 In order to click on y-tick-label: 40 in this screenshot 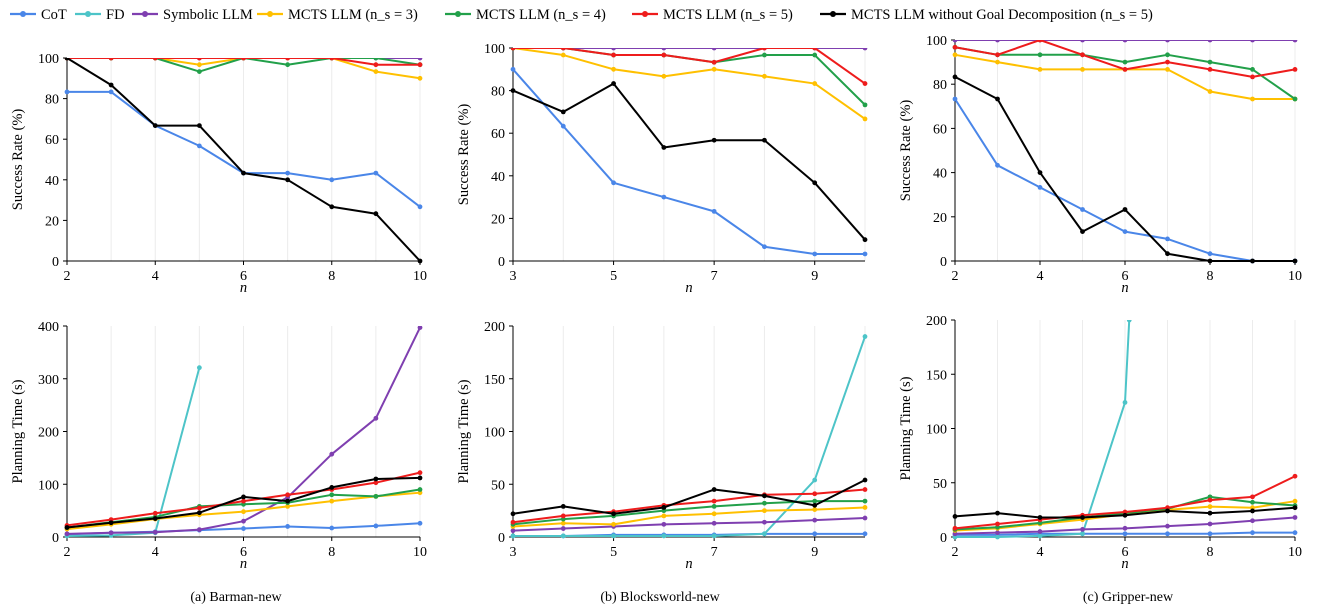, I will do `click(498, 177)`.